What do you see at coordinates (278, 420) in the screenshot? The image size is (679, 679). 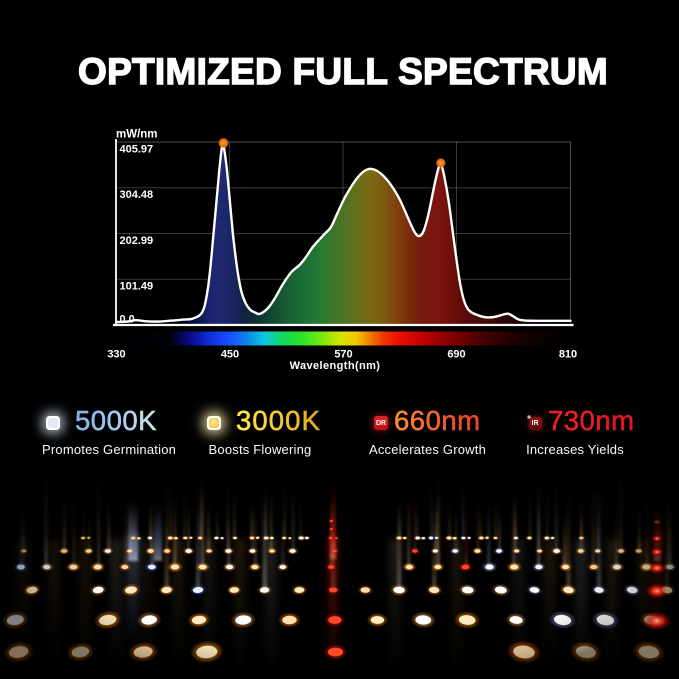 I see `svg-text: 3000K` at bounding box center [278, 420].